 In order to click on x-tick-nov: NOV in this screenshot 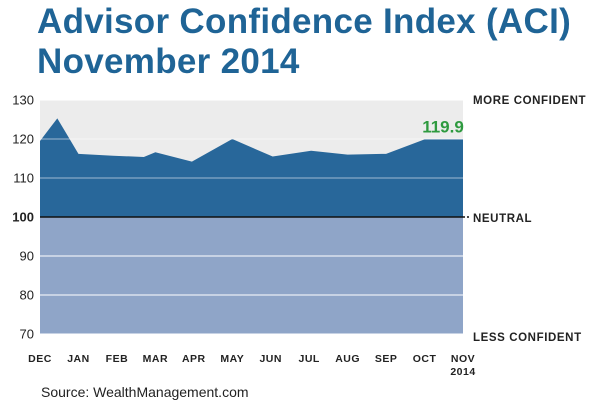, I will do `click(463, 359)`.